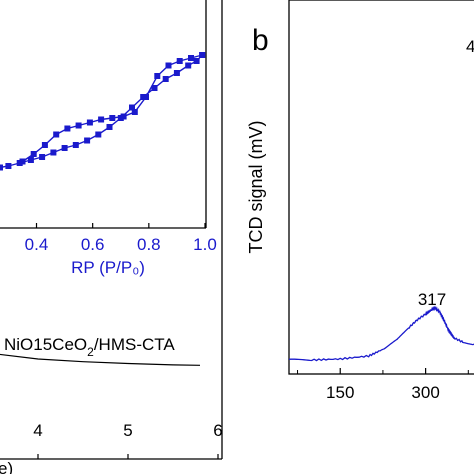 This screenshot has height=474, width=474. What do you see at coordinates (432, 299) in the screenshot?
I see `panel-b-peak-label: 317` at bounding box center [432, 299].